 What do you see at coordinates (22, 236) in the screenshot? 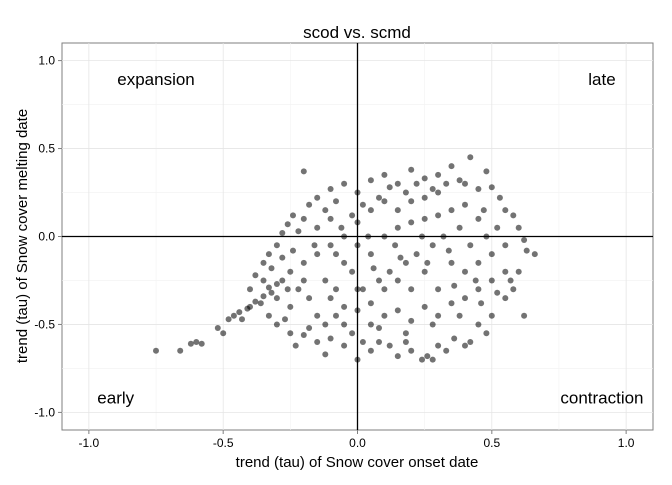
I see `y-axis-title: trend (tau) of Snow cover melting date` at bounding box center [22, 236].